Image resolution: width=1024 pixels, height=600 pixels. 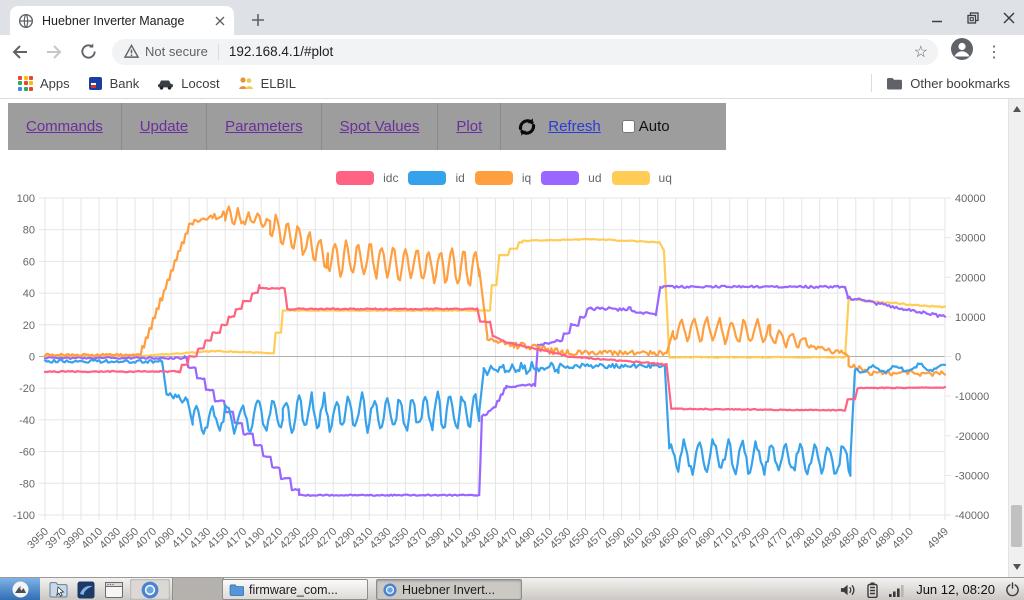 What do you see at coordinates (937, 18) in the screenshot?
I see `minimize-icon` at bounding box center [937, 18].